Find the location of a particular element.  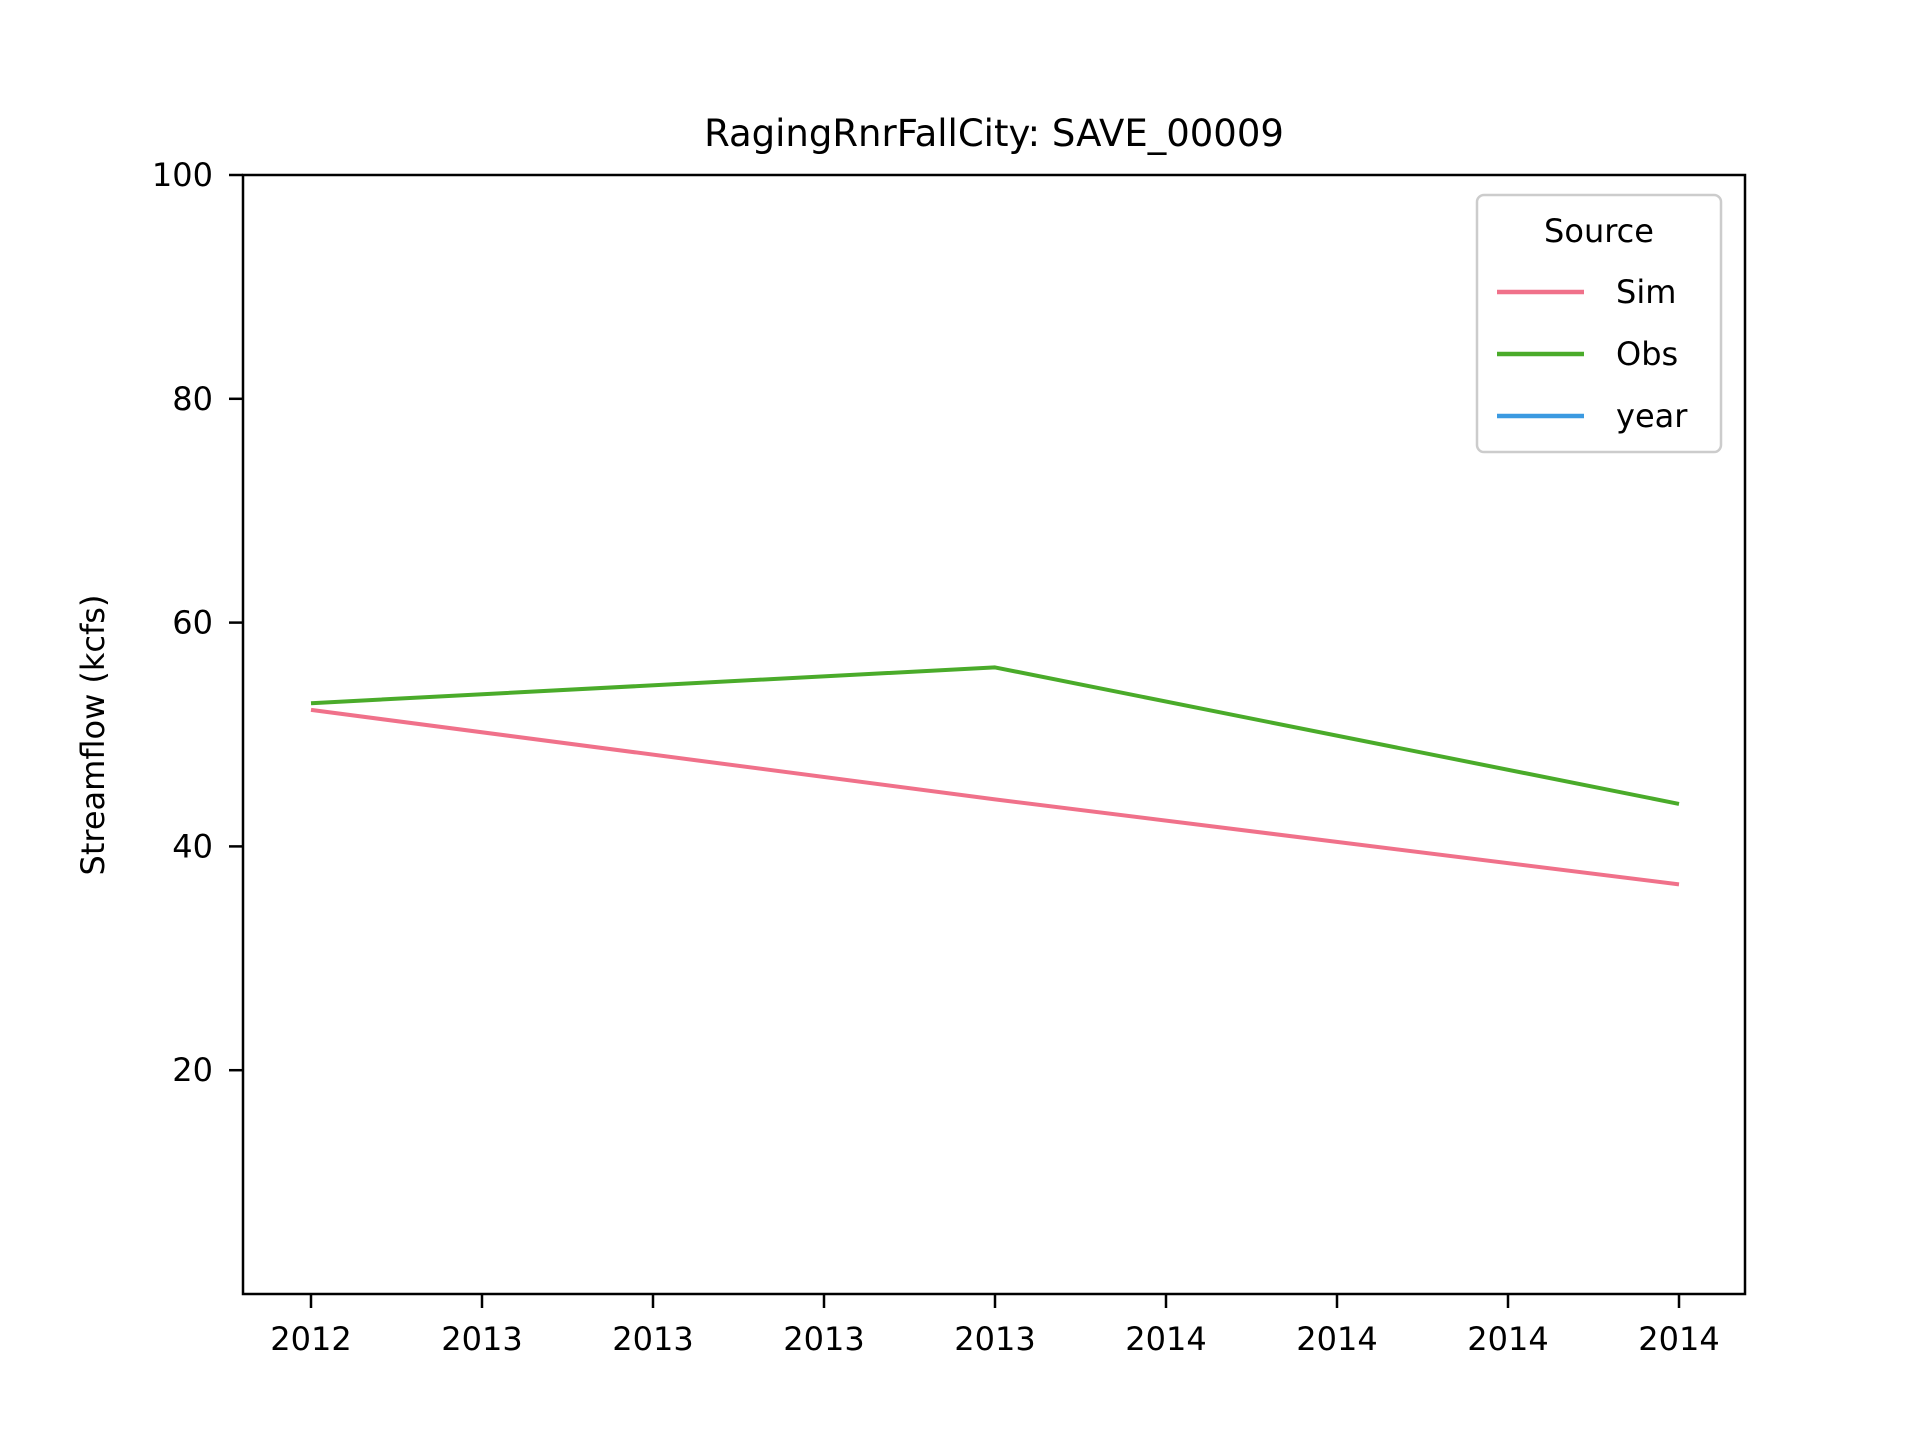

x-axis: 2012 2013 2013 2013 2013 2014 2014 2014 2014 is located at coordinates (995, 1326).